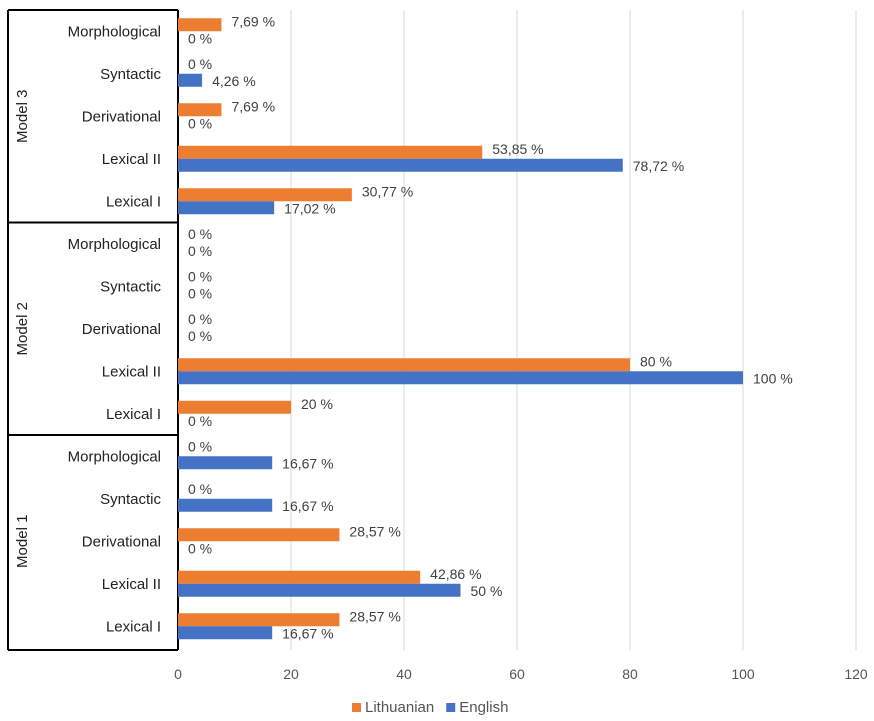 The image size is (874, 721). Describe the element at coordinates (487, 591) in the screenshot. I see `data-label: 50 %` at that location.